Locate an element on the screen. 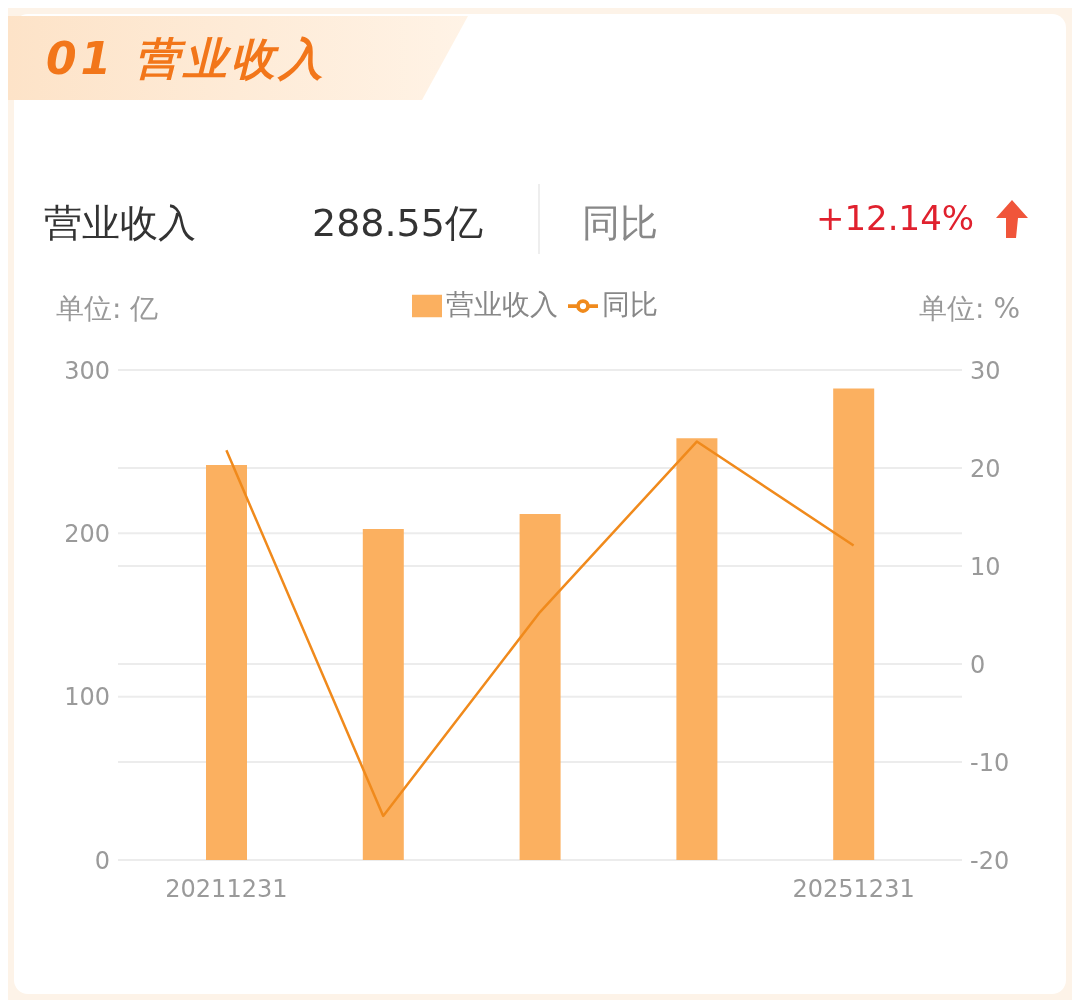 This screenshot has height=1008, width=1080. x-tick-label: 20251231 is located at coordinates (853, 889).